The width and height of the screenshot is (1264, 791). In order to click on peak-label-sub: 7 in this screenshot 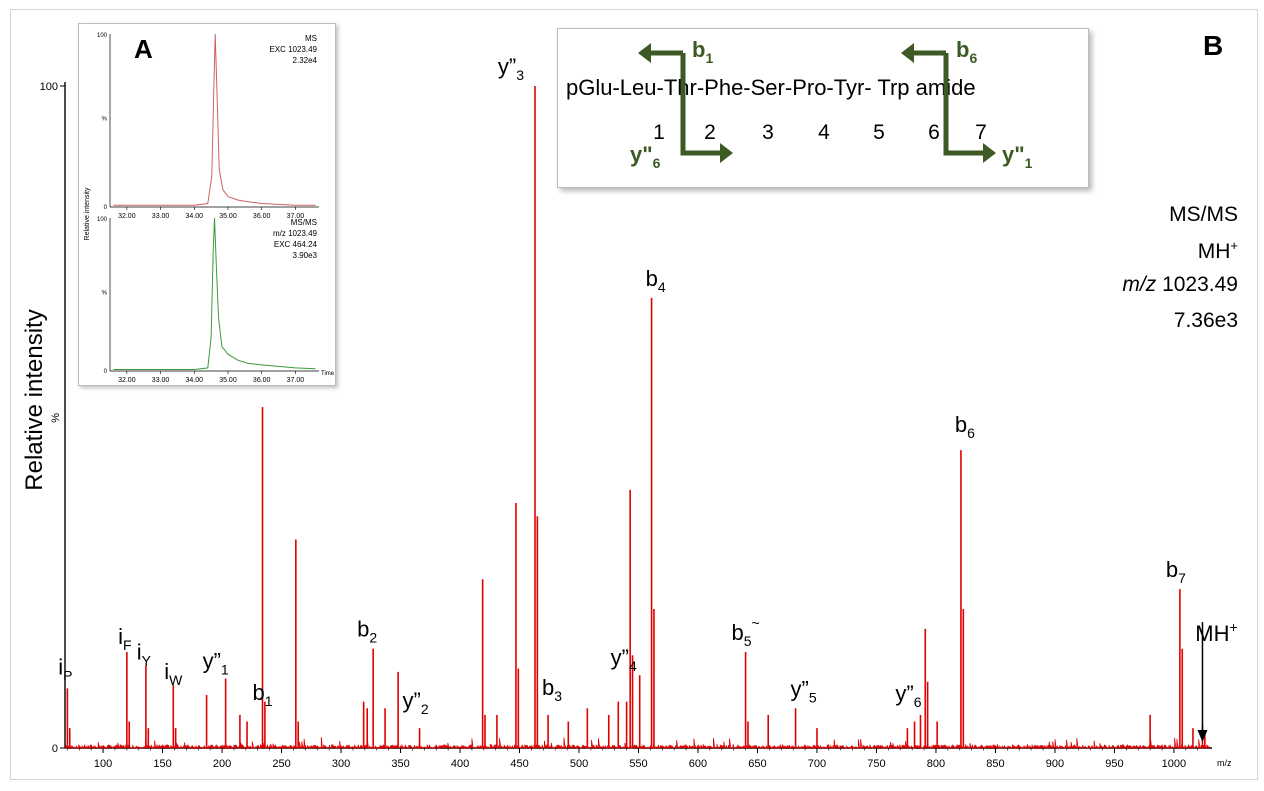, I will do `click(1182, 578)`.